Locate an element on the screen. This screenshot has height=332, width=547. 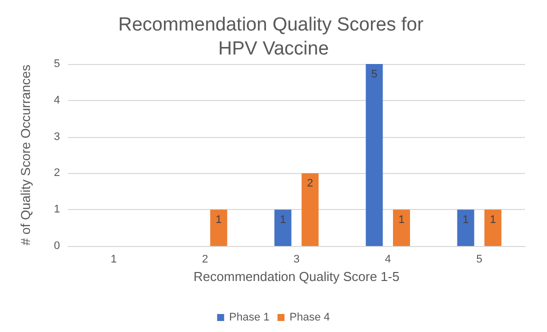
chart-title: Recommendation Quality Scores for HPV Vaccine is located at coordinates (273, 37).